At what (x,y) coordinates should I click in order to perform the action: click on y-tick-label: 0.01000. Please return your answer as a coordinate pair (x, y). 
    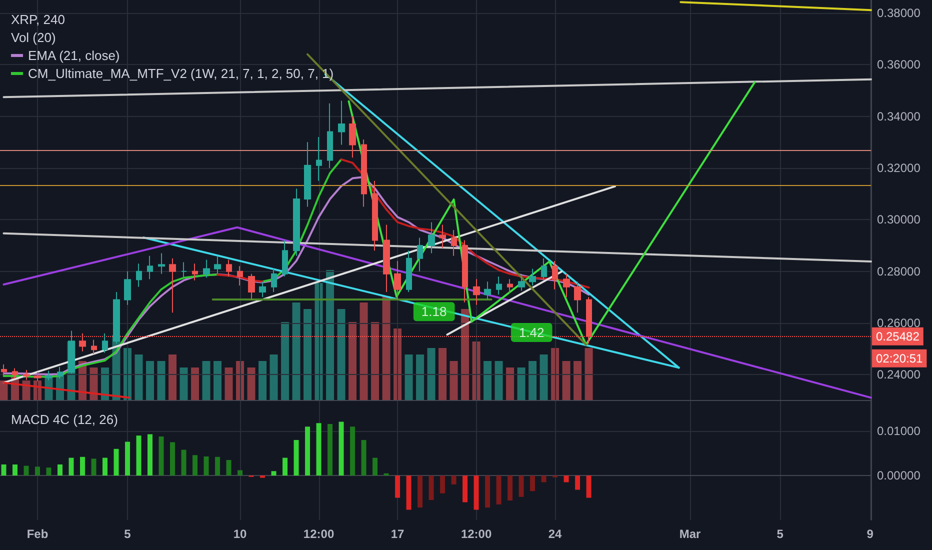
    Looking at the image, I should click on (899, 431).